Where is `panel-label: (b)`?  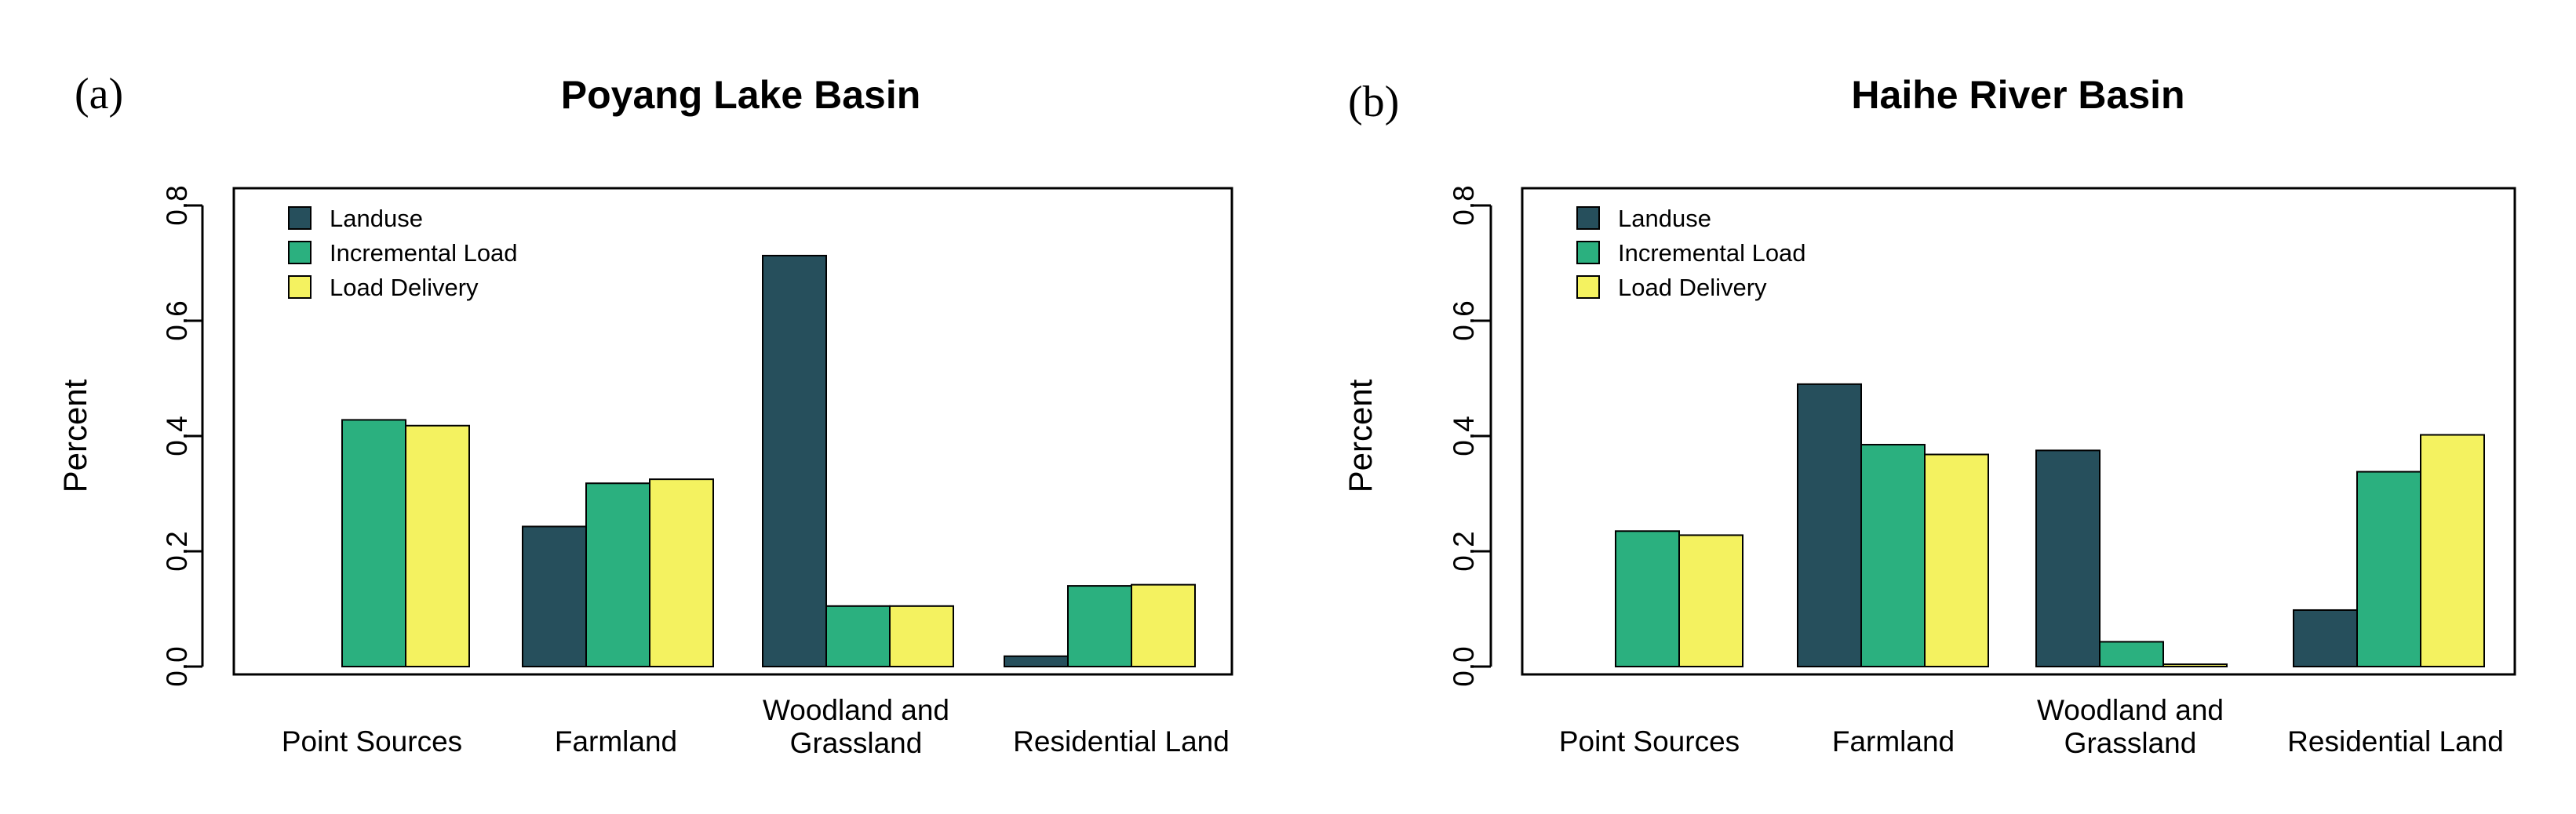
panel-label: (b) is located at coordinates (1373, 102).